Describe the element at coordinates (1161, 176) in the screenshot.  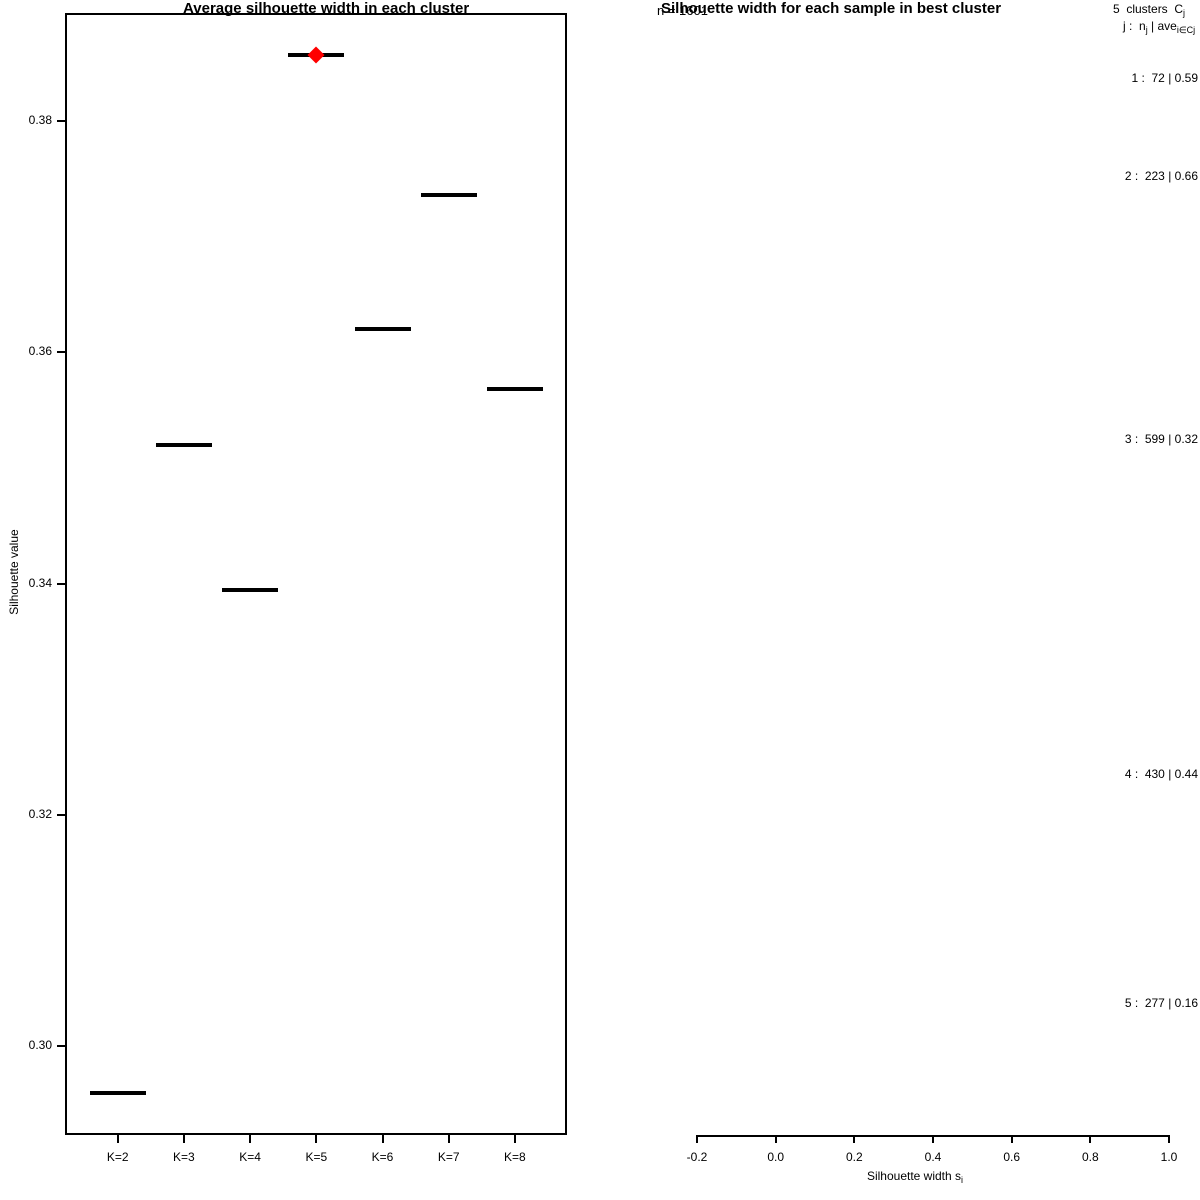
I see `cluster-label: 2 : 223 | 0.66` at that location.